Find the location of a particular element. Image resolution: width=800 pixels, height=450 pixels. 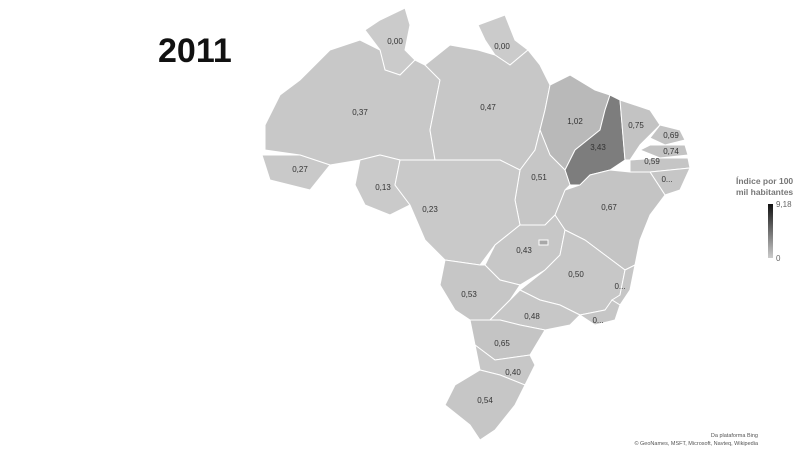

state-label-ba: 0,67 is located at coordinates (609, 207).